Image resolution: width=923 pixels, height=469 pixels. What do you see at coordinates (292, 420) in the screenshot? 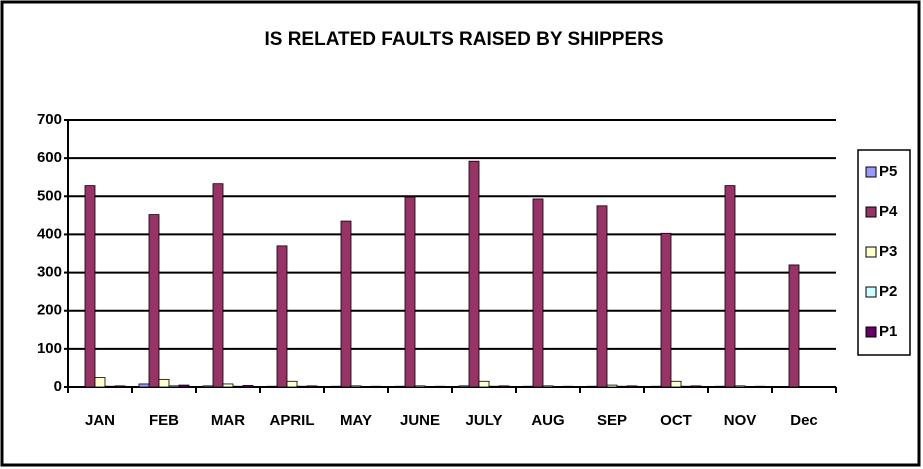
I see `x-tick-label: APRIL` at bounding box center [292, 420].